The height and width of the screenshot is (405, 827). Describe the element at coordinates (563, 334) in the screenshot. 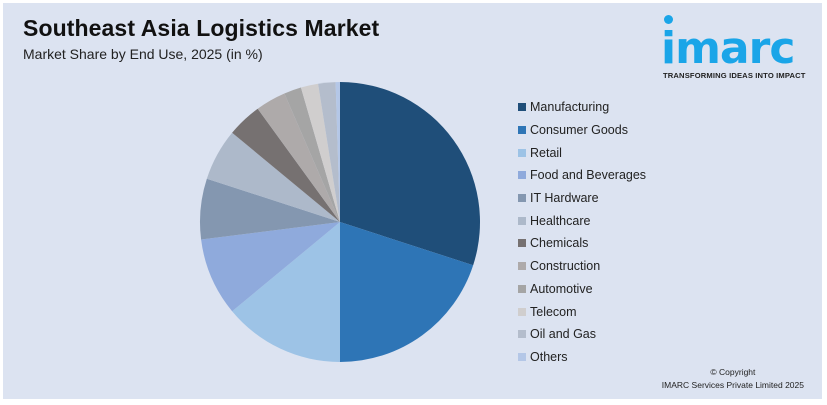

I see `legend-label: Oil and Gas` at that location.